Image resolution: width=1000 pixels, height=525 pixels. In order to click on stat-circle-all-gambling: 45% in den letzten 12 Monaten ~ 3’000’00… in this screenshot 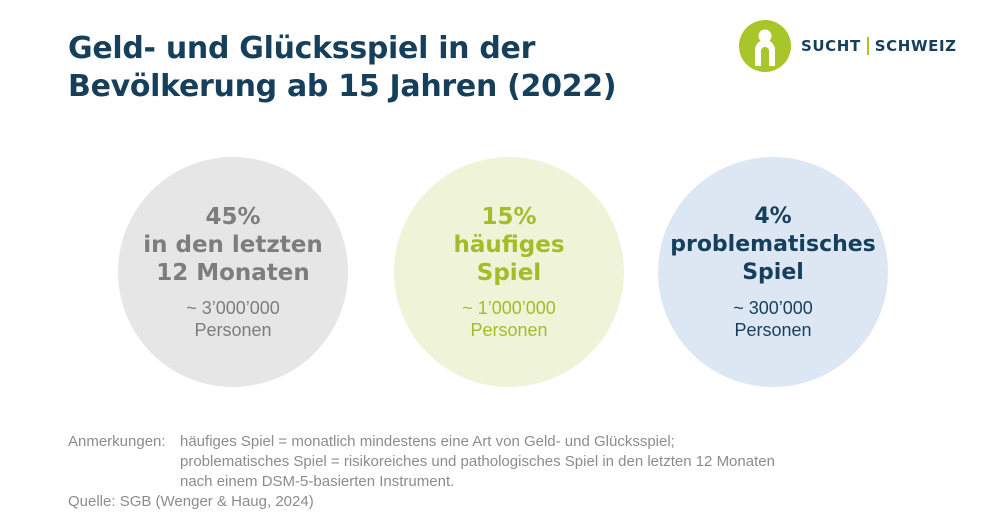, I will do `click(233, 272)`.